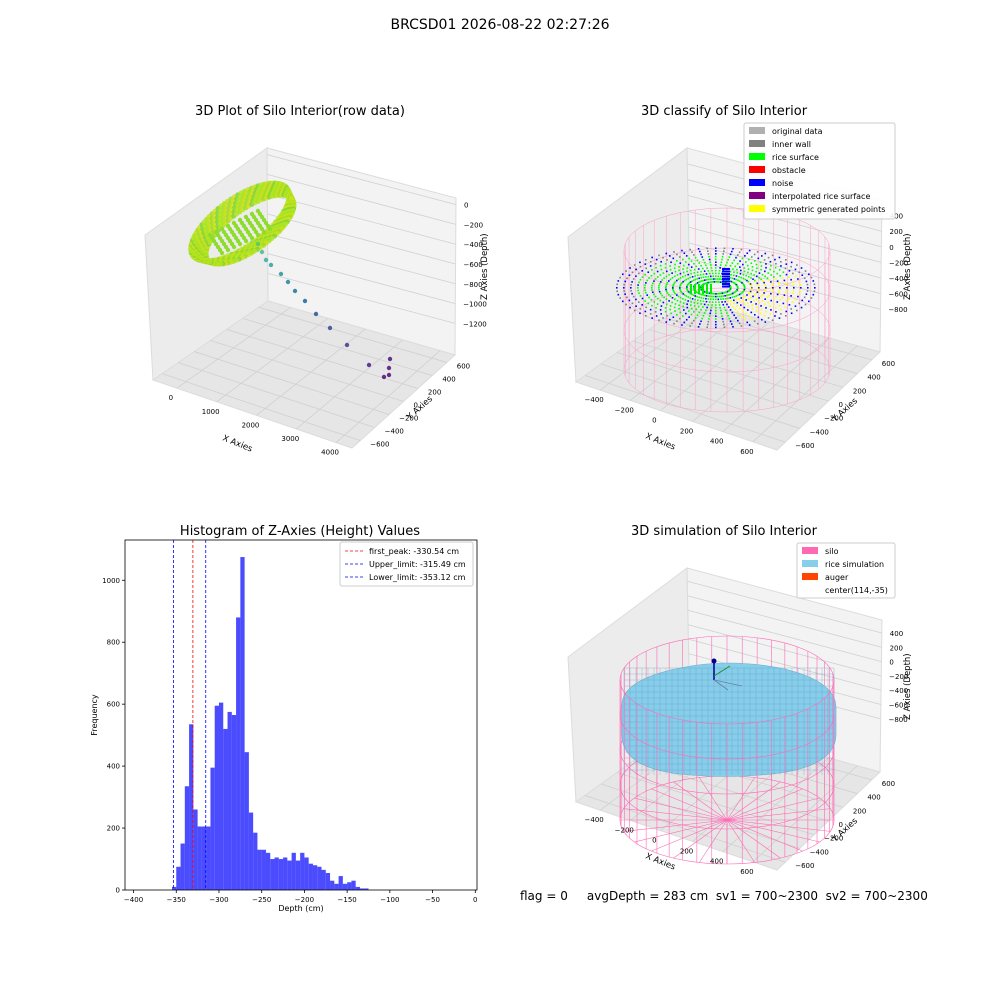 The image size is (1000, 1000). I want to click on raw-y-axis-label: Y Axies, so click(420, 408).